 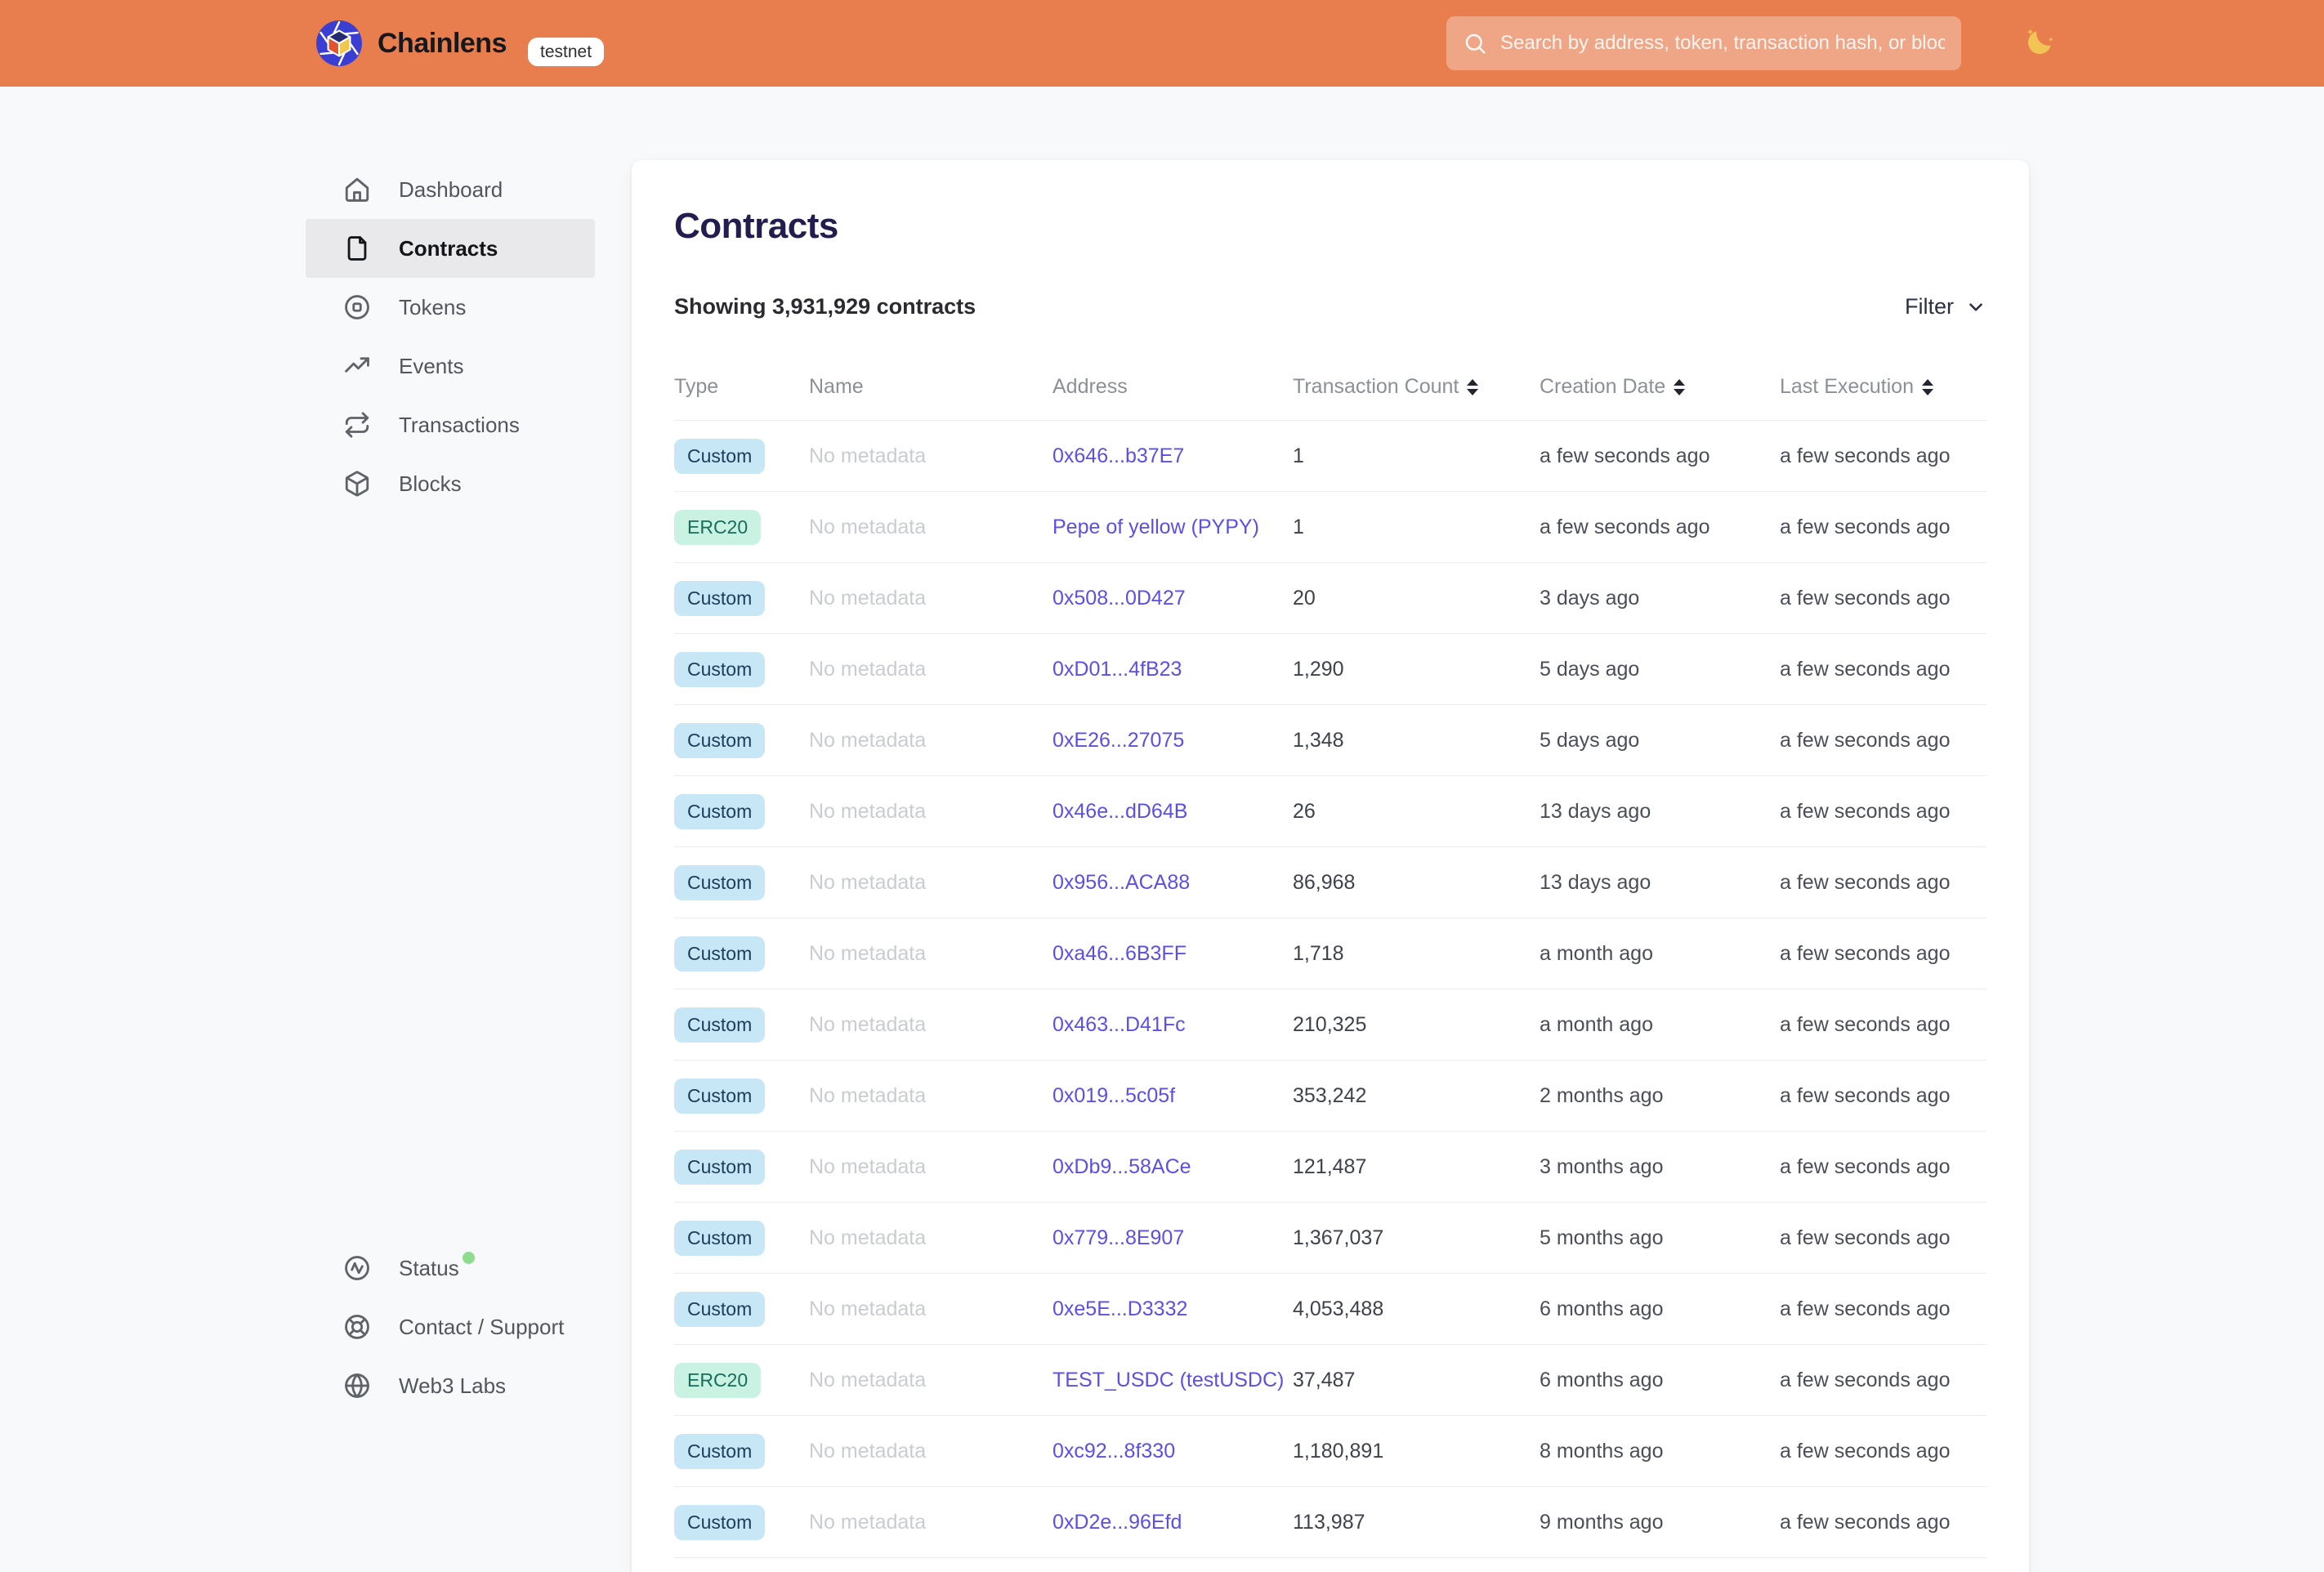 I want to click on address-cell: 0x646...b37E7, so click(x=1173, y=456).